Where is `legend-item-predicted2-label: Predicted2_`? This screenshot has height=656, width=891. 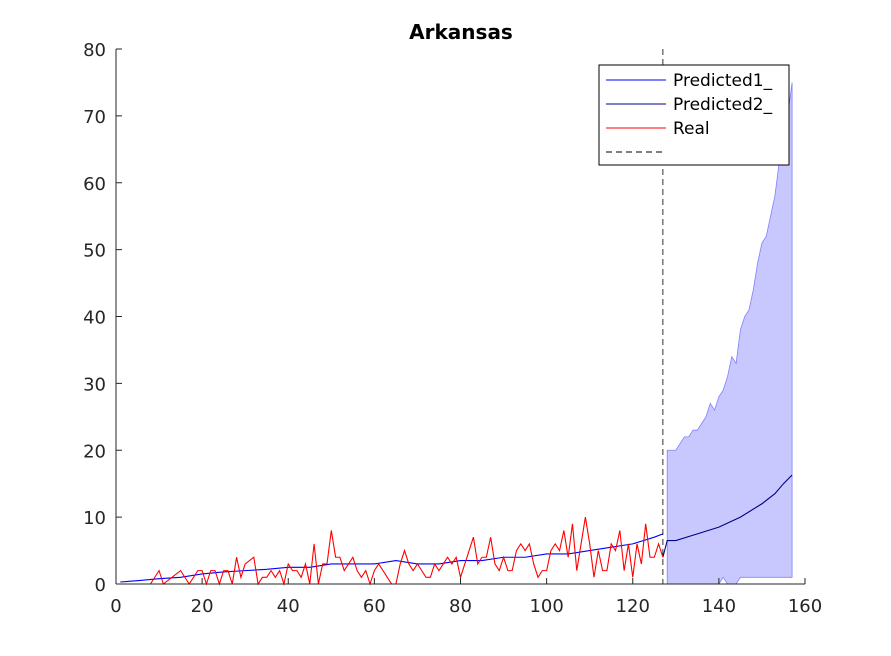 legend-item-predicted2-label: Predicted2_ is located at coordinates (723, 105).